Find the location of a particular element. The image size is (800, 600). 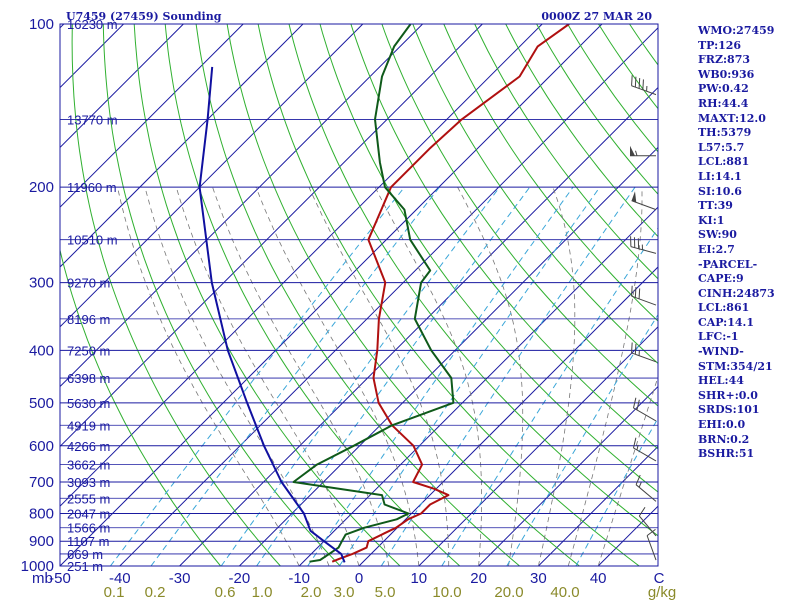

height-level-label: 10510 m is located at coordinates (92, 240).